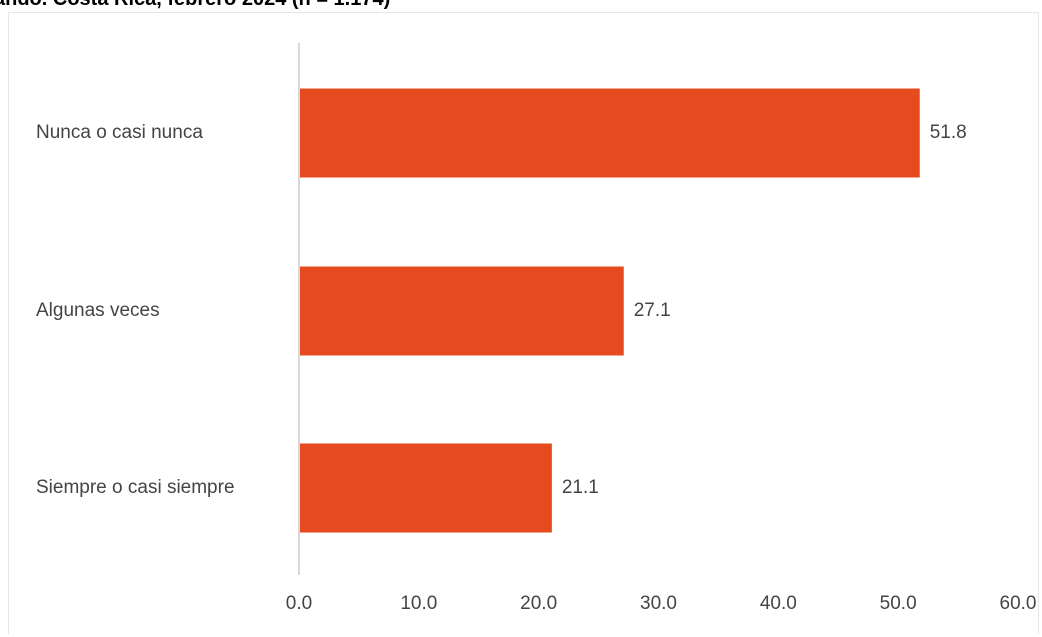  What do you see at coordinates (299, 603) in the screenshot?
I see `x-tick-label: 0.0` at bounding box center [299, 603].